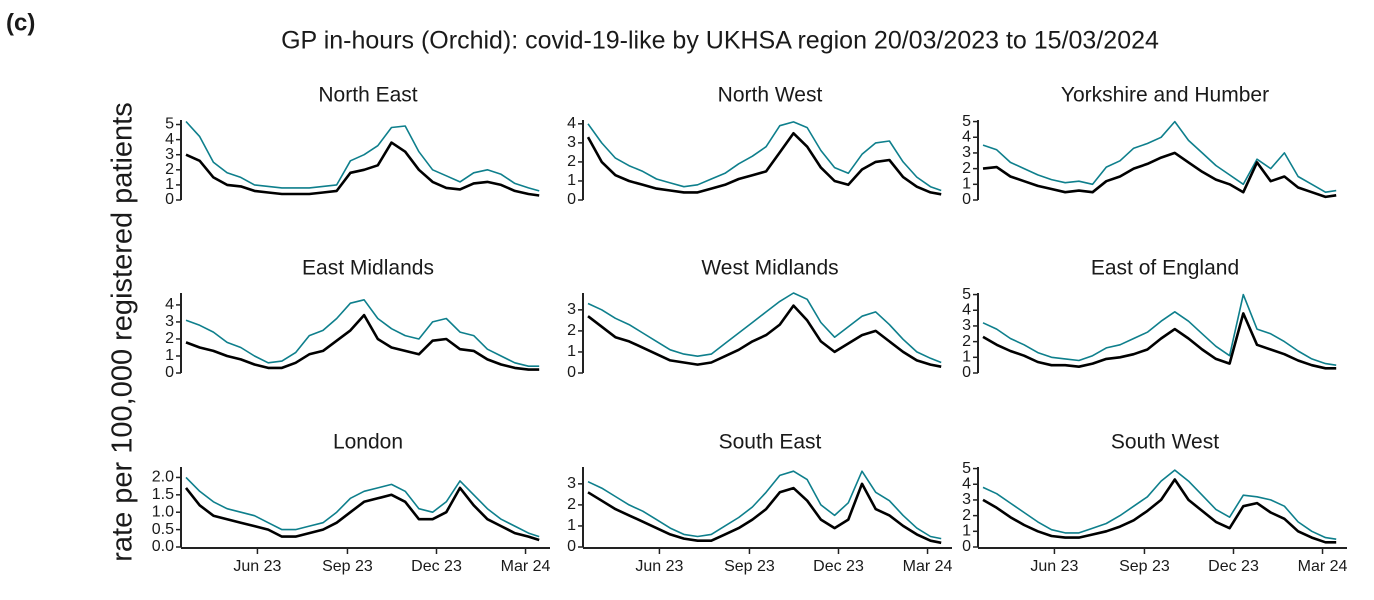  What do you see at coordinates (368, 268) in the screenshot?
I see `panel-title: East Midlands` at bounding box center [368, 268].